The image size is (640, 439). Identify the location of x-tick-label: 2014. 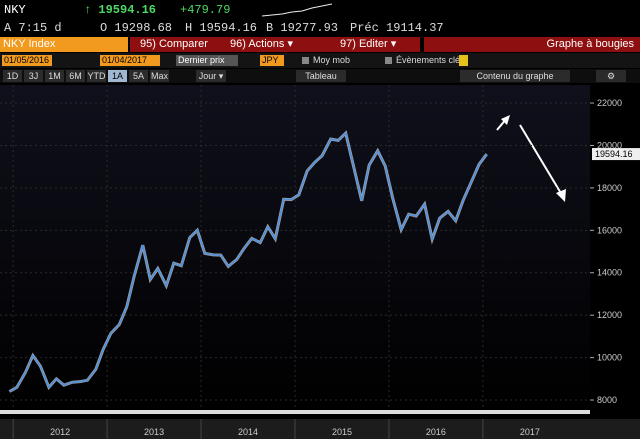
(248, 432).